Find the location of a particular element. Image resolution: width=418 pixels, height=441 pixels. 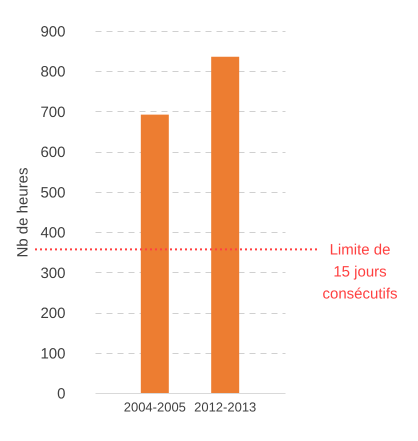

ref-line-label: Limite de 15 jours consécutifs is located at coordinates (360, 271).